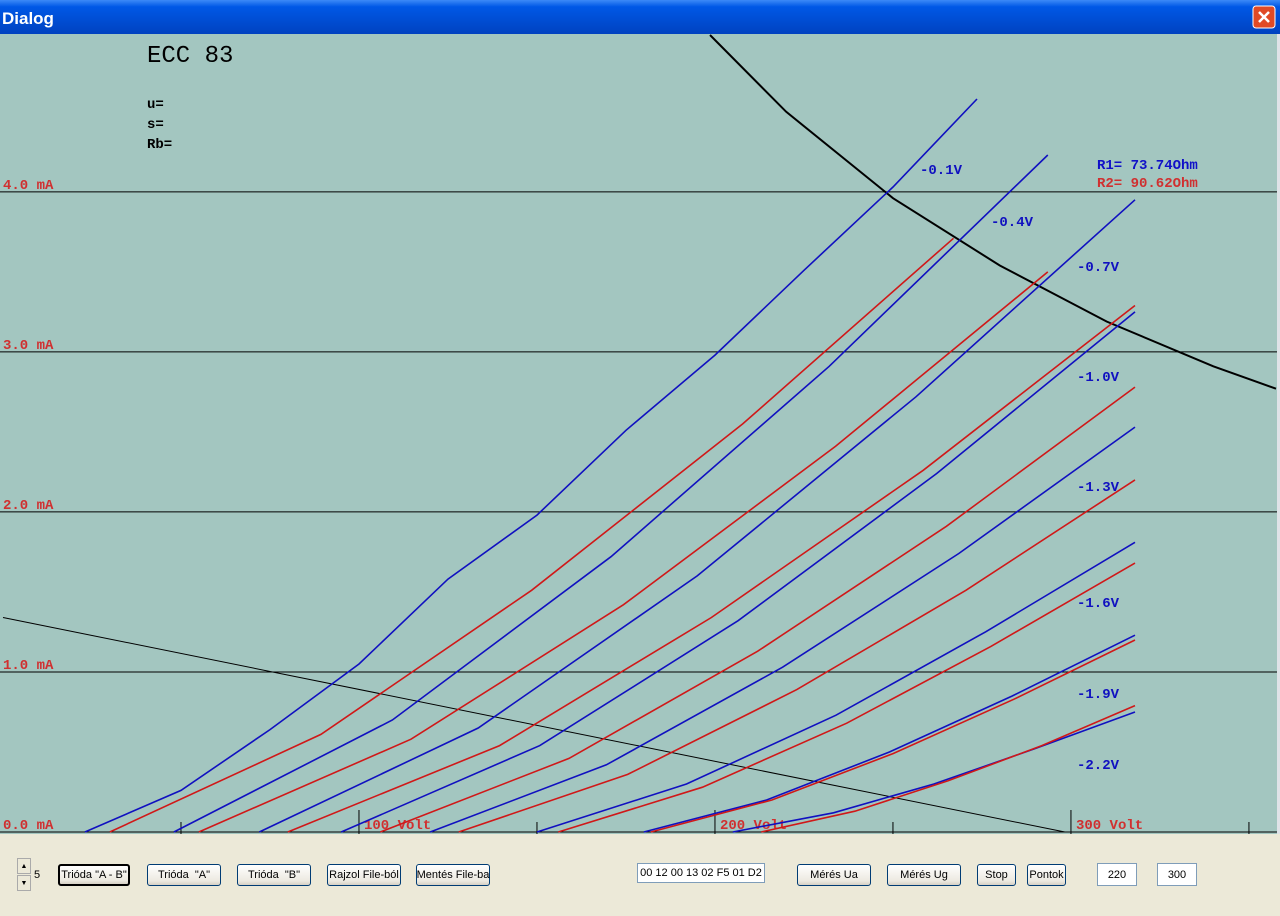 The height and width of the screenshot is (916, 1280). What do you see at coordinates (184, 875) in the screenshot?
I see `button: Trióda "A"` at bounding box center [184, 875].